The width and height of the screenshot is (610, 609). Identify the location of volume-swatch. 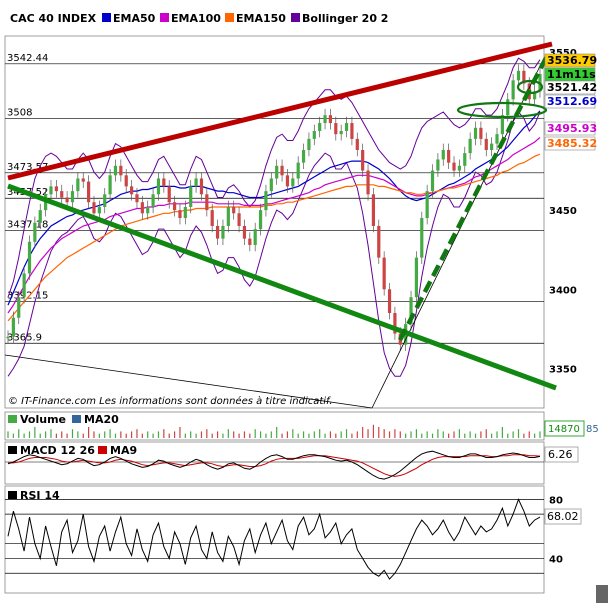
(12, 419).